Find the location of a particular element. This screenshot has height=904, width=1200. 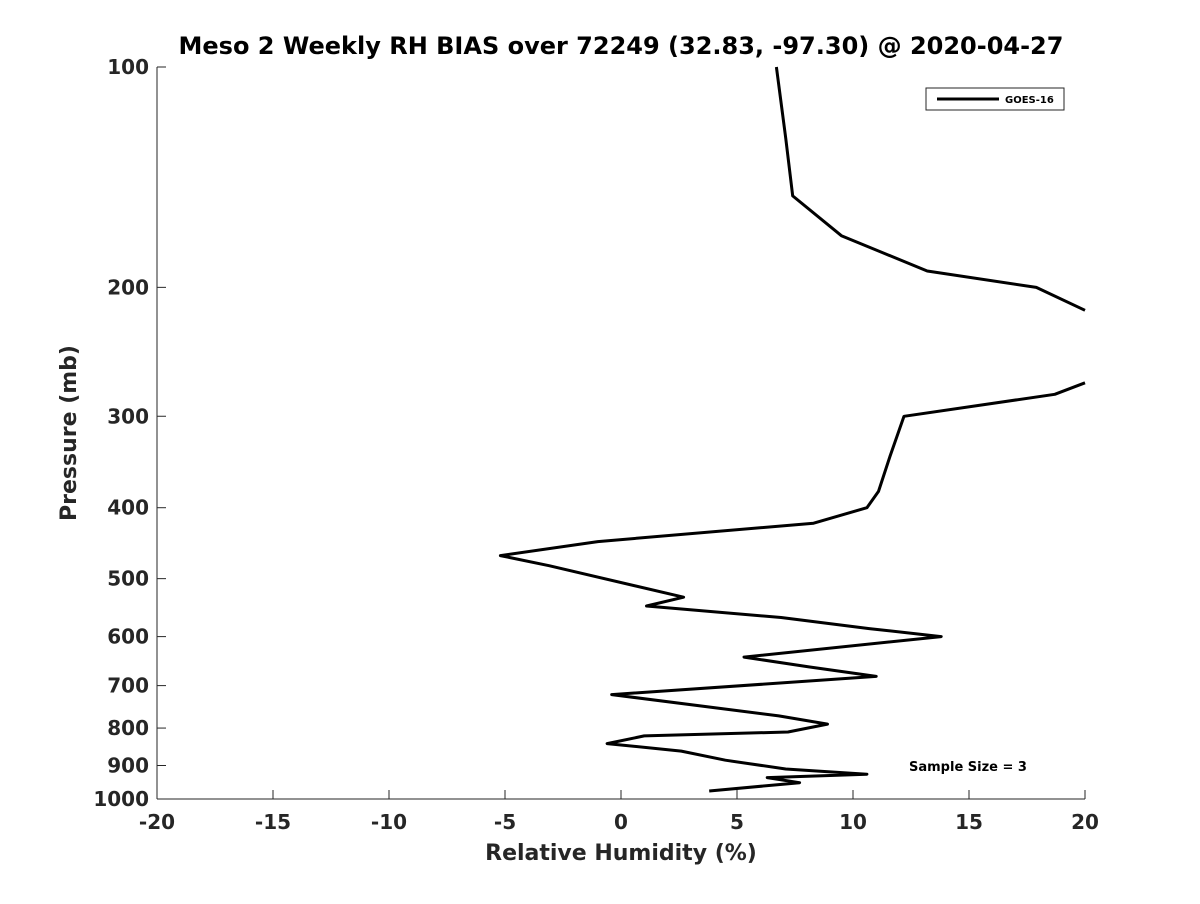

x-tick-label: -20 is located at coordinates (157, 822).